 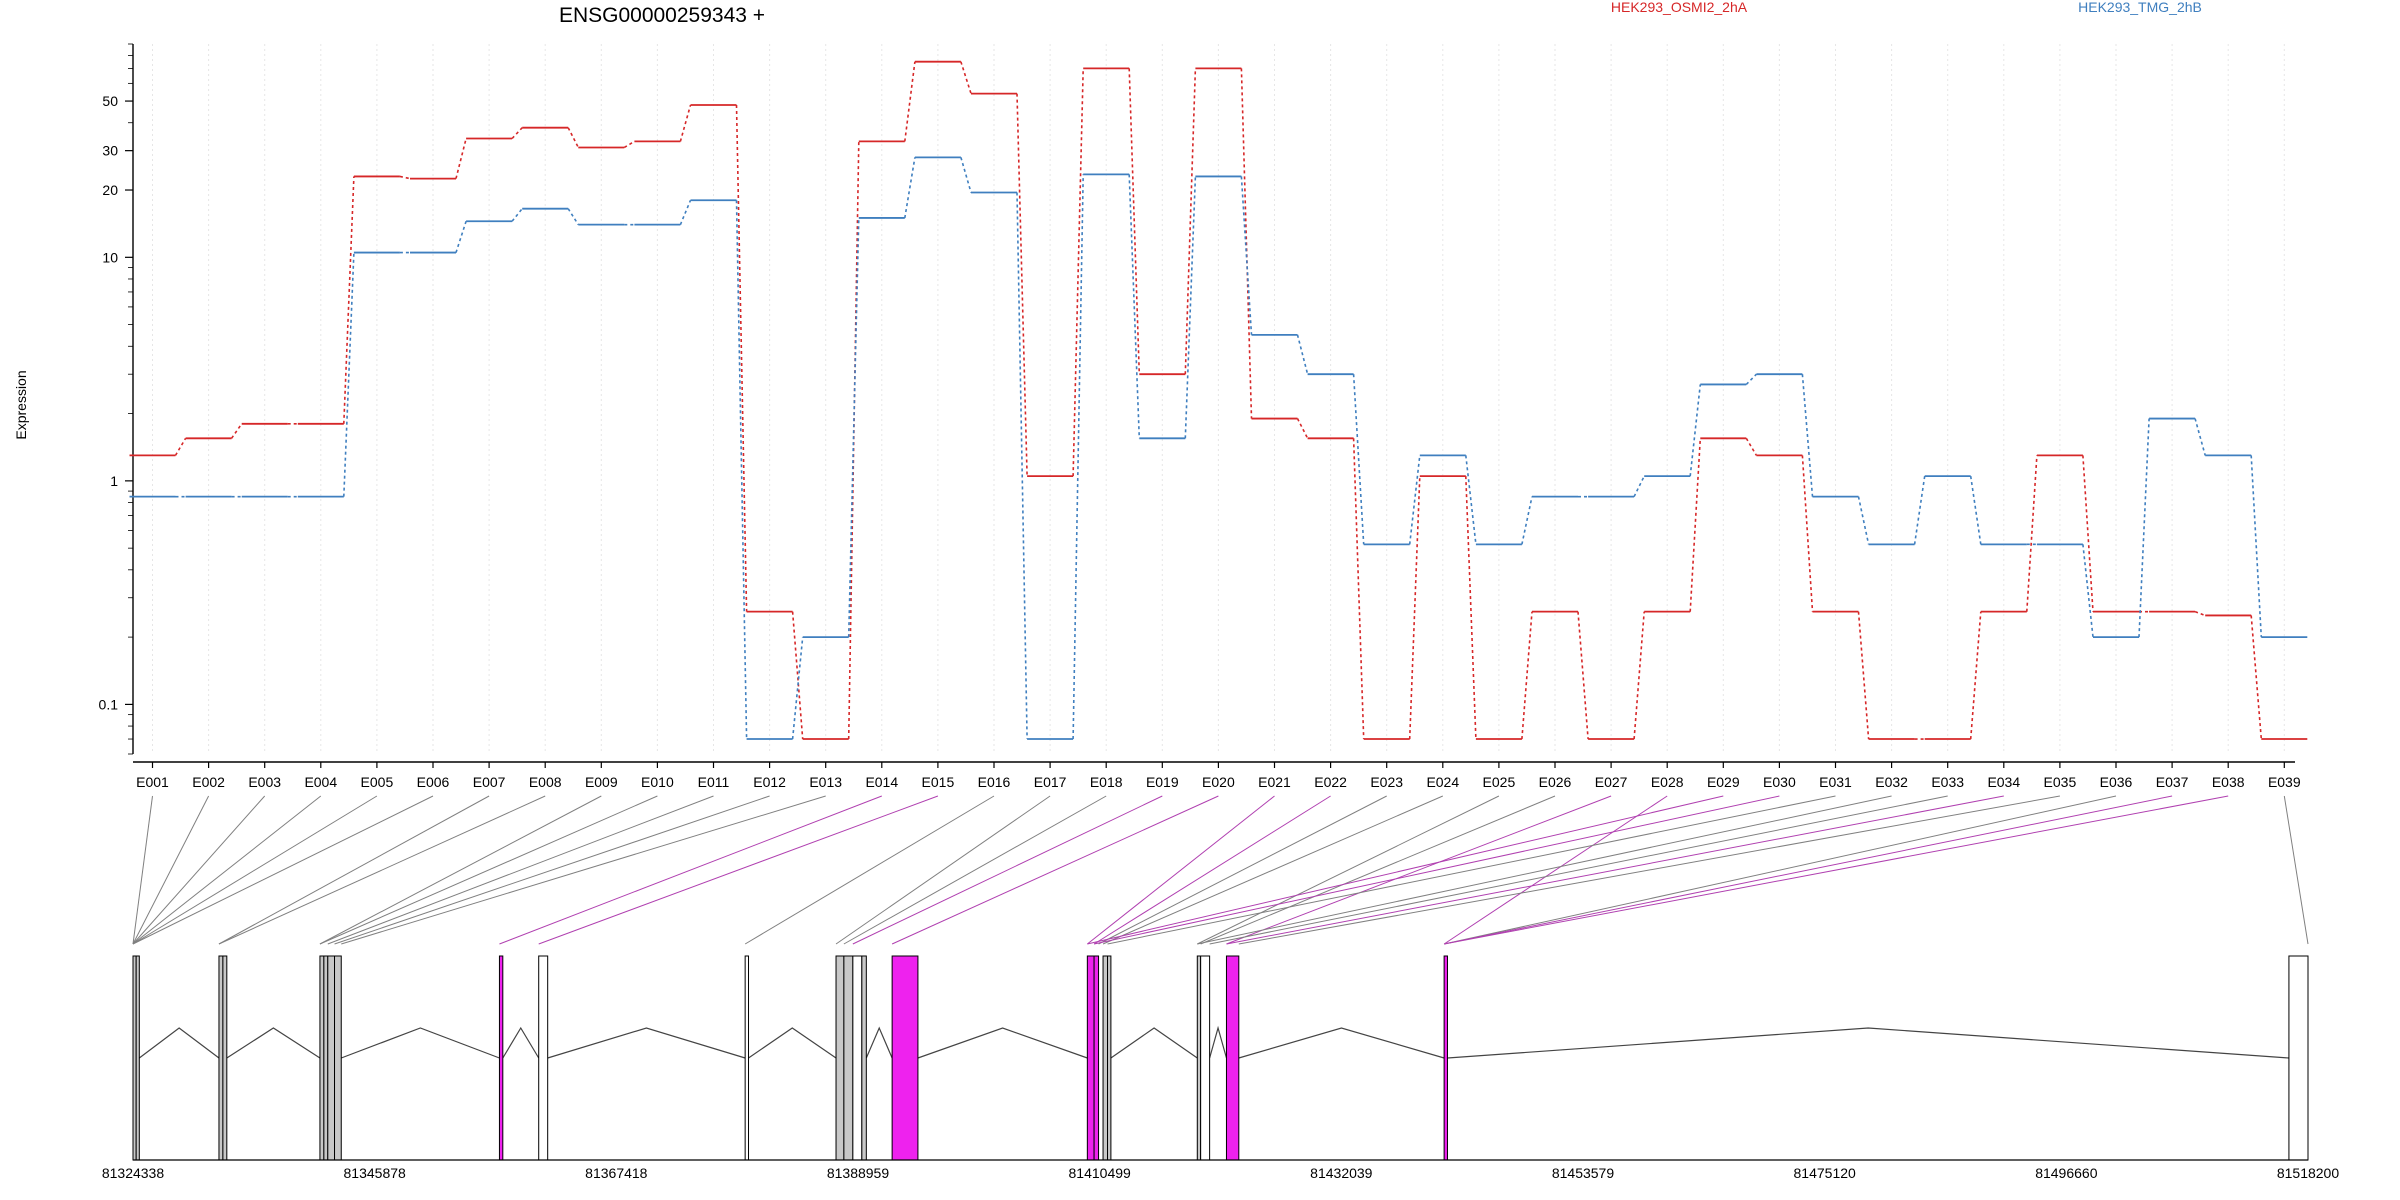 What do you see at coordinates (1096, 1058) in the screenshot?
I see `exon-block-E021` at bounding box center [1096, 1058].